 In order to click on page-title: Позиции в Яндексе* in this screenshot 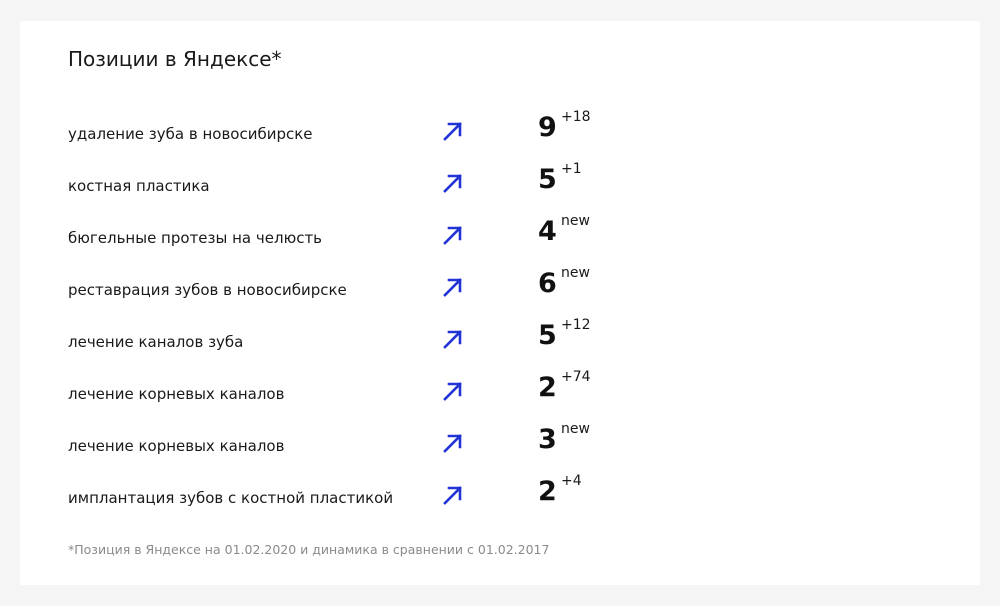, I will do `click(175, 59)`.